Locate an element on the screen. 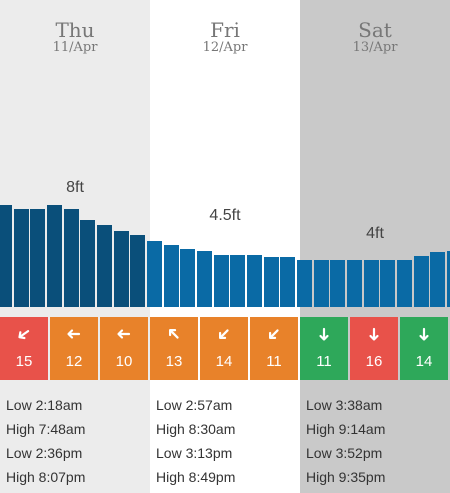  wind-row: 15 12 10 13 14 11 11 16 14 is located at coordinates (225, 348).